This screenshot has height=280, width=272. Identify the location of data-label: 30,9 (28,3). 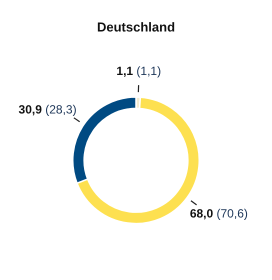
(47, 109).